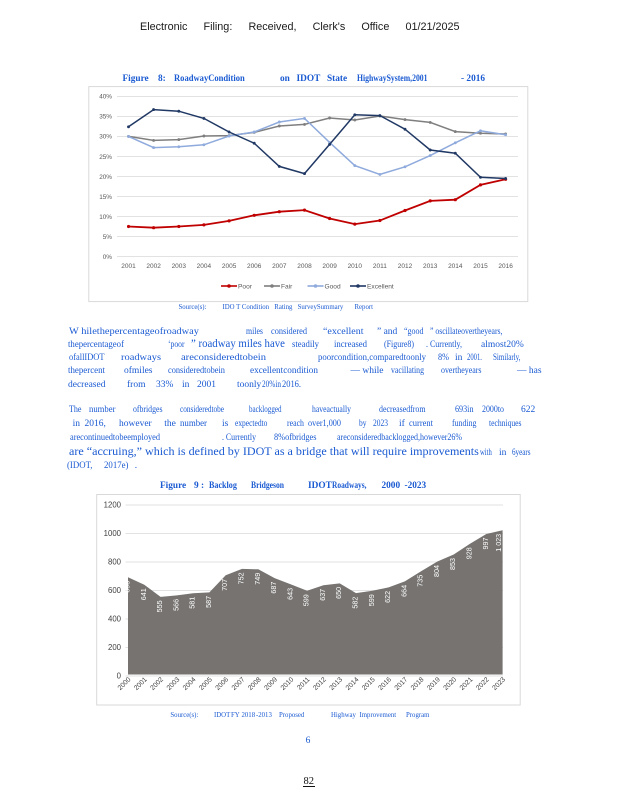 The height and width of the screenshot is (800, 618). I want to click on svg-text: 622, so click(387, 597).